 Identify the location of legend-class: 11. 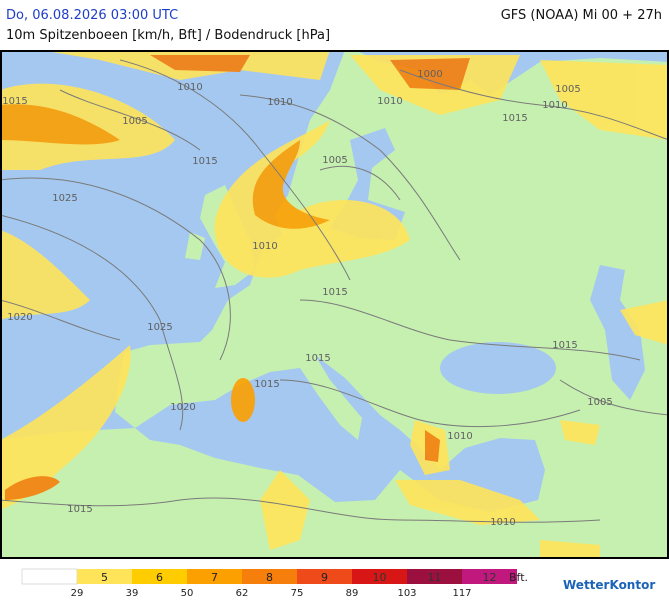
(435, 577).